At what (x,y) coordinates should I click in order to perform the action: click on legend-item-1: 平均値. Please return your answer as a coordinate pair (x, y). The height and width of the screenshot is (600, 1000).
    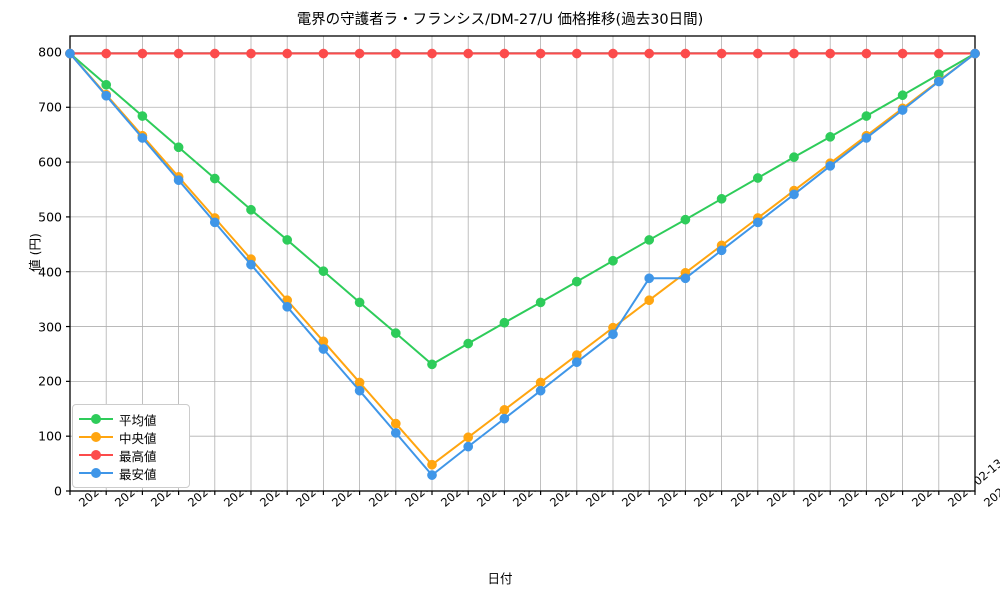
    Looking at the image, I should click on (131, 419).